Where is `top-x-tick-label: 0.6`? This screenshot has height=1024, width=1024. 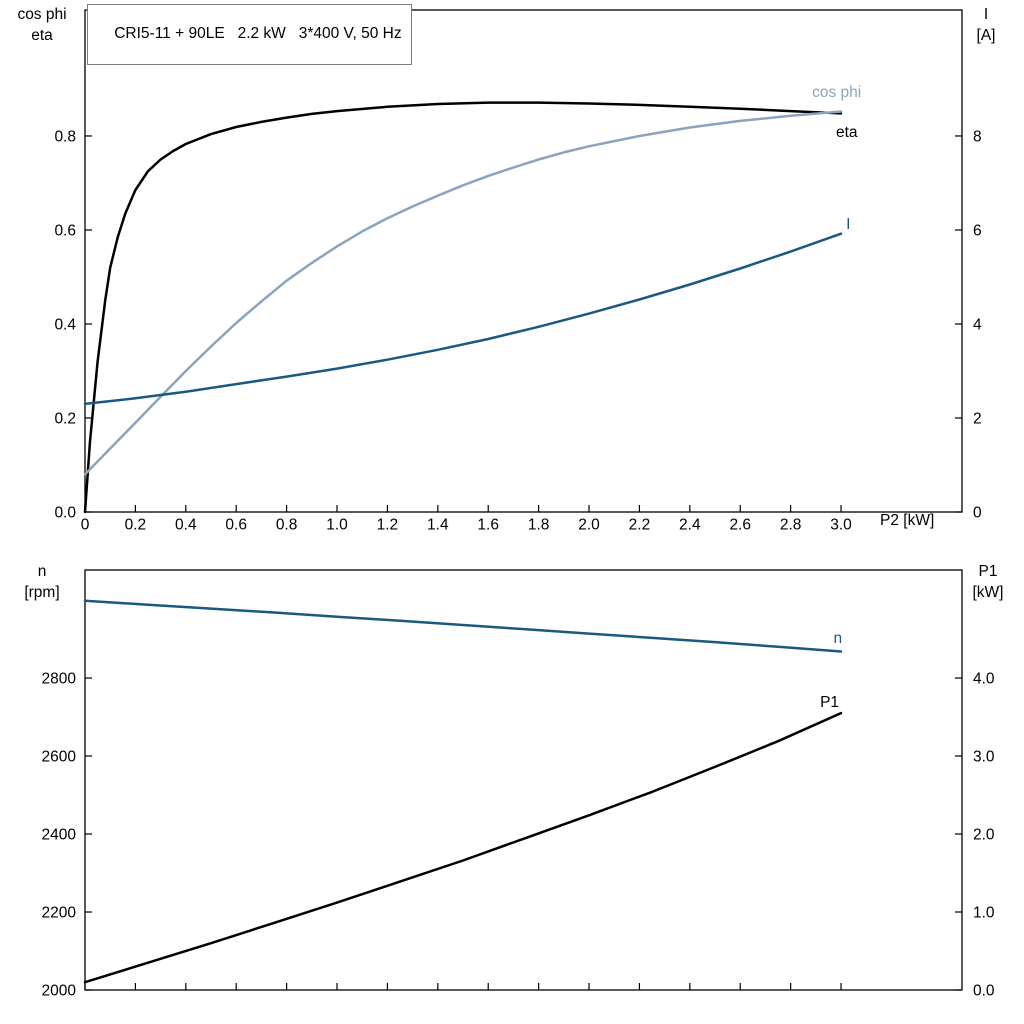
top-x-tick-label: 0.6 is located at coordinates (236, 525).